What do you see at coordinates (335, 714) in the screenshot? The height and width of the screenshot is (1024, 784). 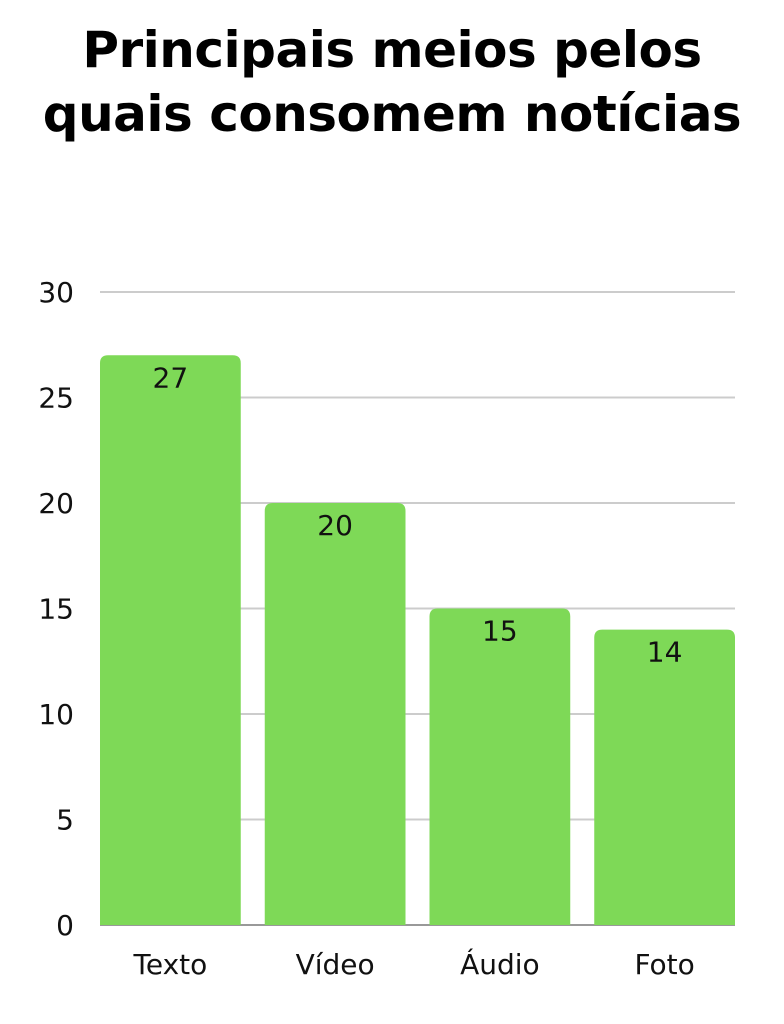 I see `bar-vídeo` at bounding box center [335, 714].